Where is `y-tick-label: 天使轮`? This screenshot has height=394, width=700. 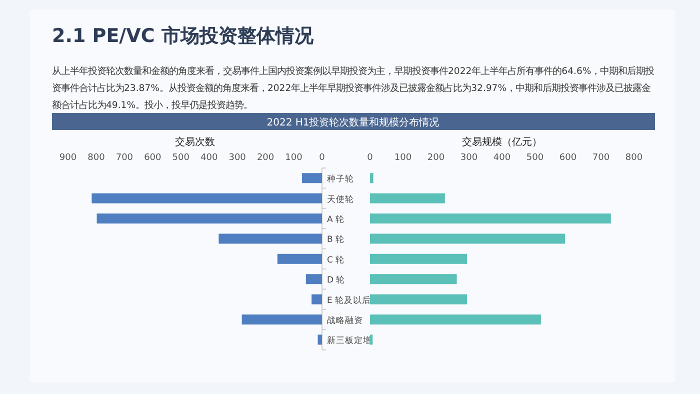
y-tick-label: 天使轮 is located at coordinates (340, 199).